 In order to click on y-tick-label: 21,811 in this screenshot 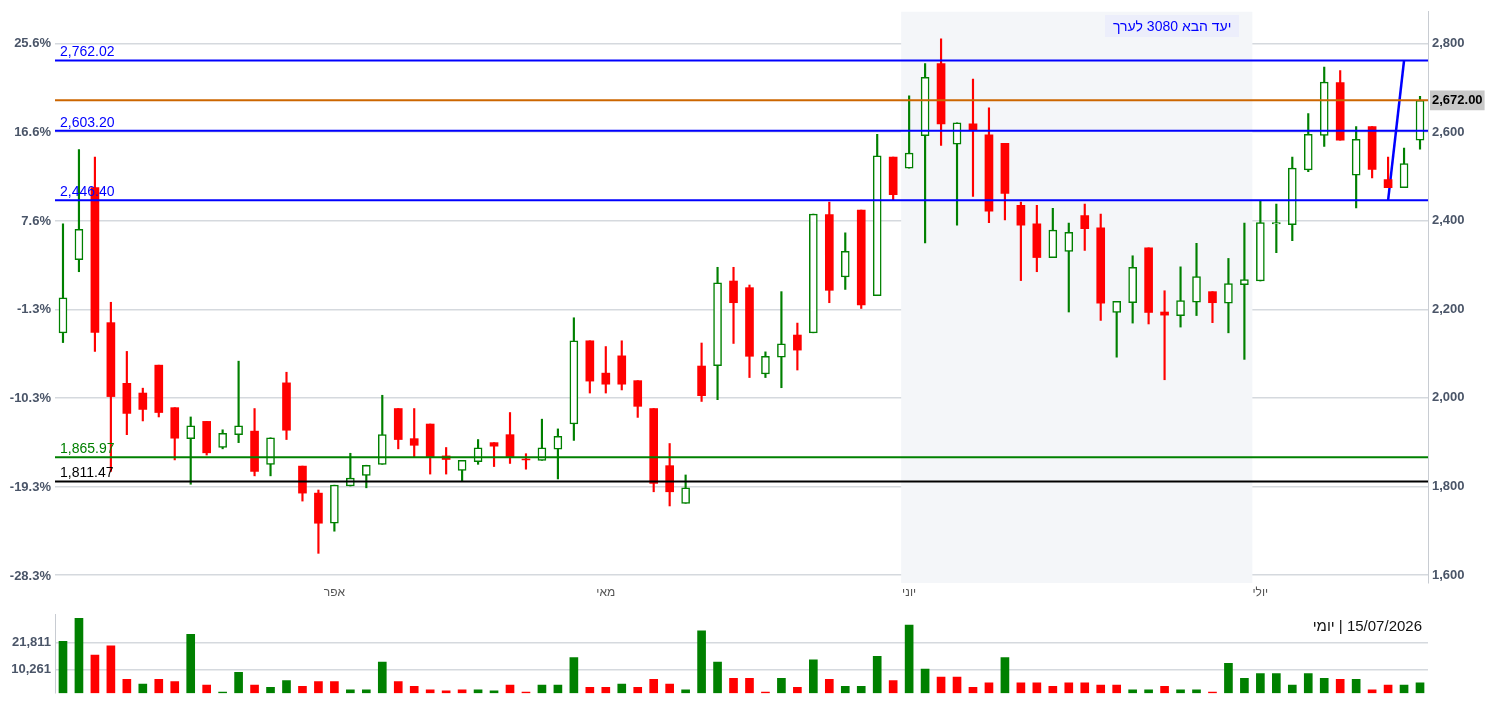, I will do `click(31, 642)`.